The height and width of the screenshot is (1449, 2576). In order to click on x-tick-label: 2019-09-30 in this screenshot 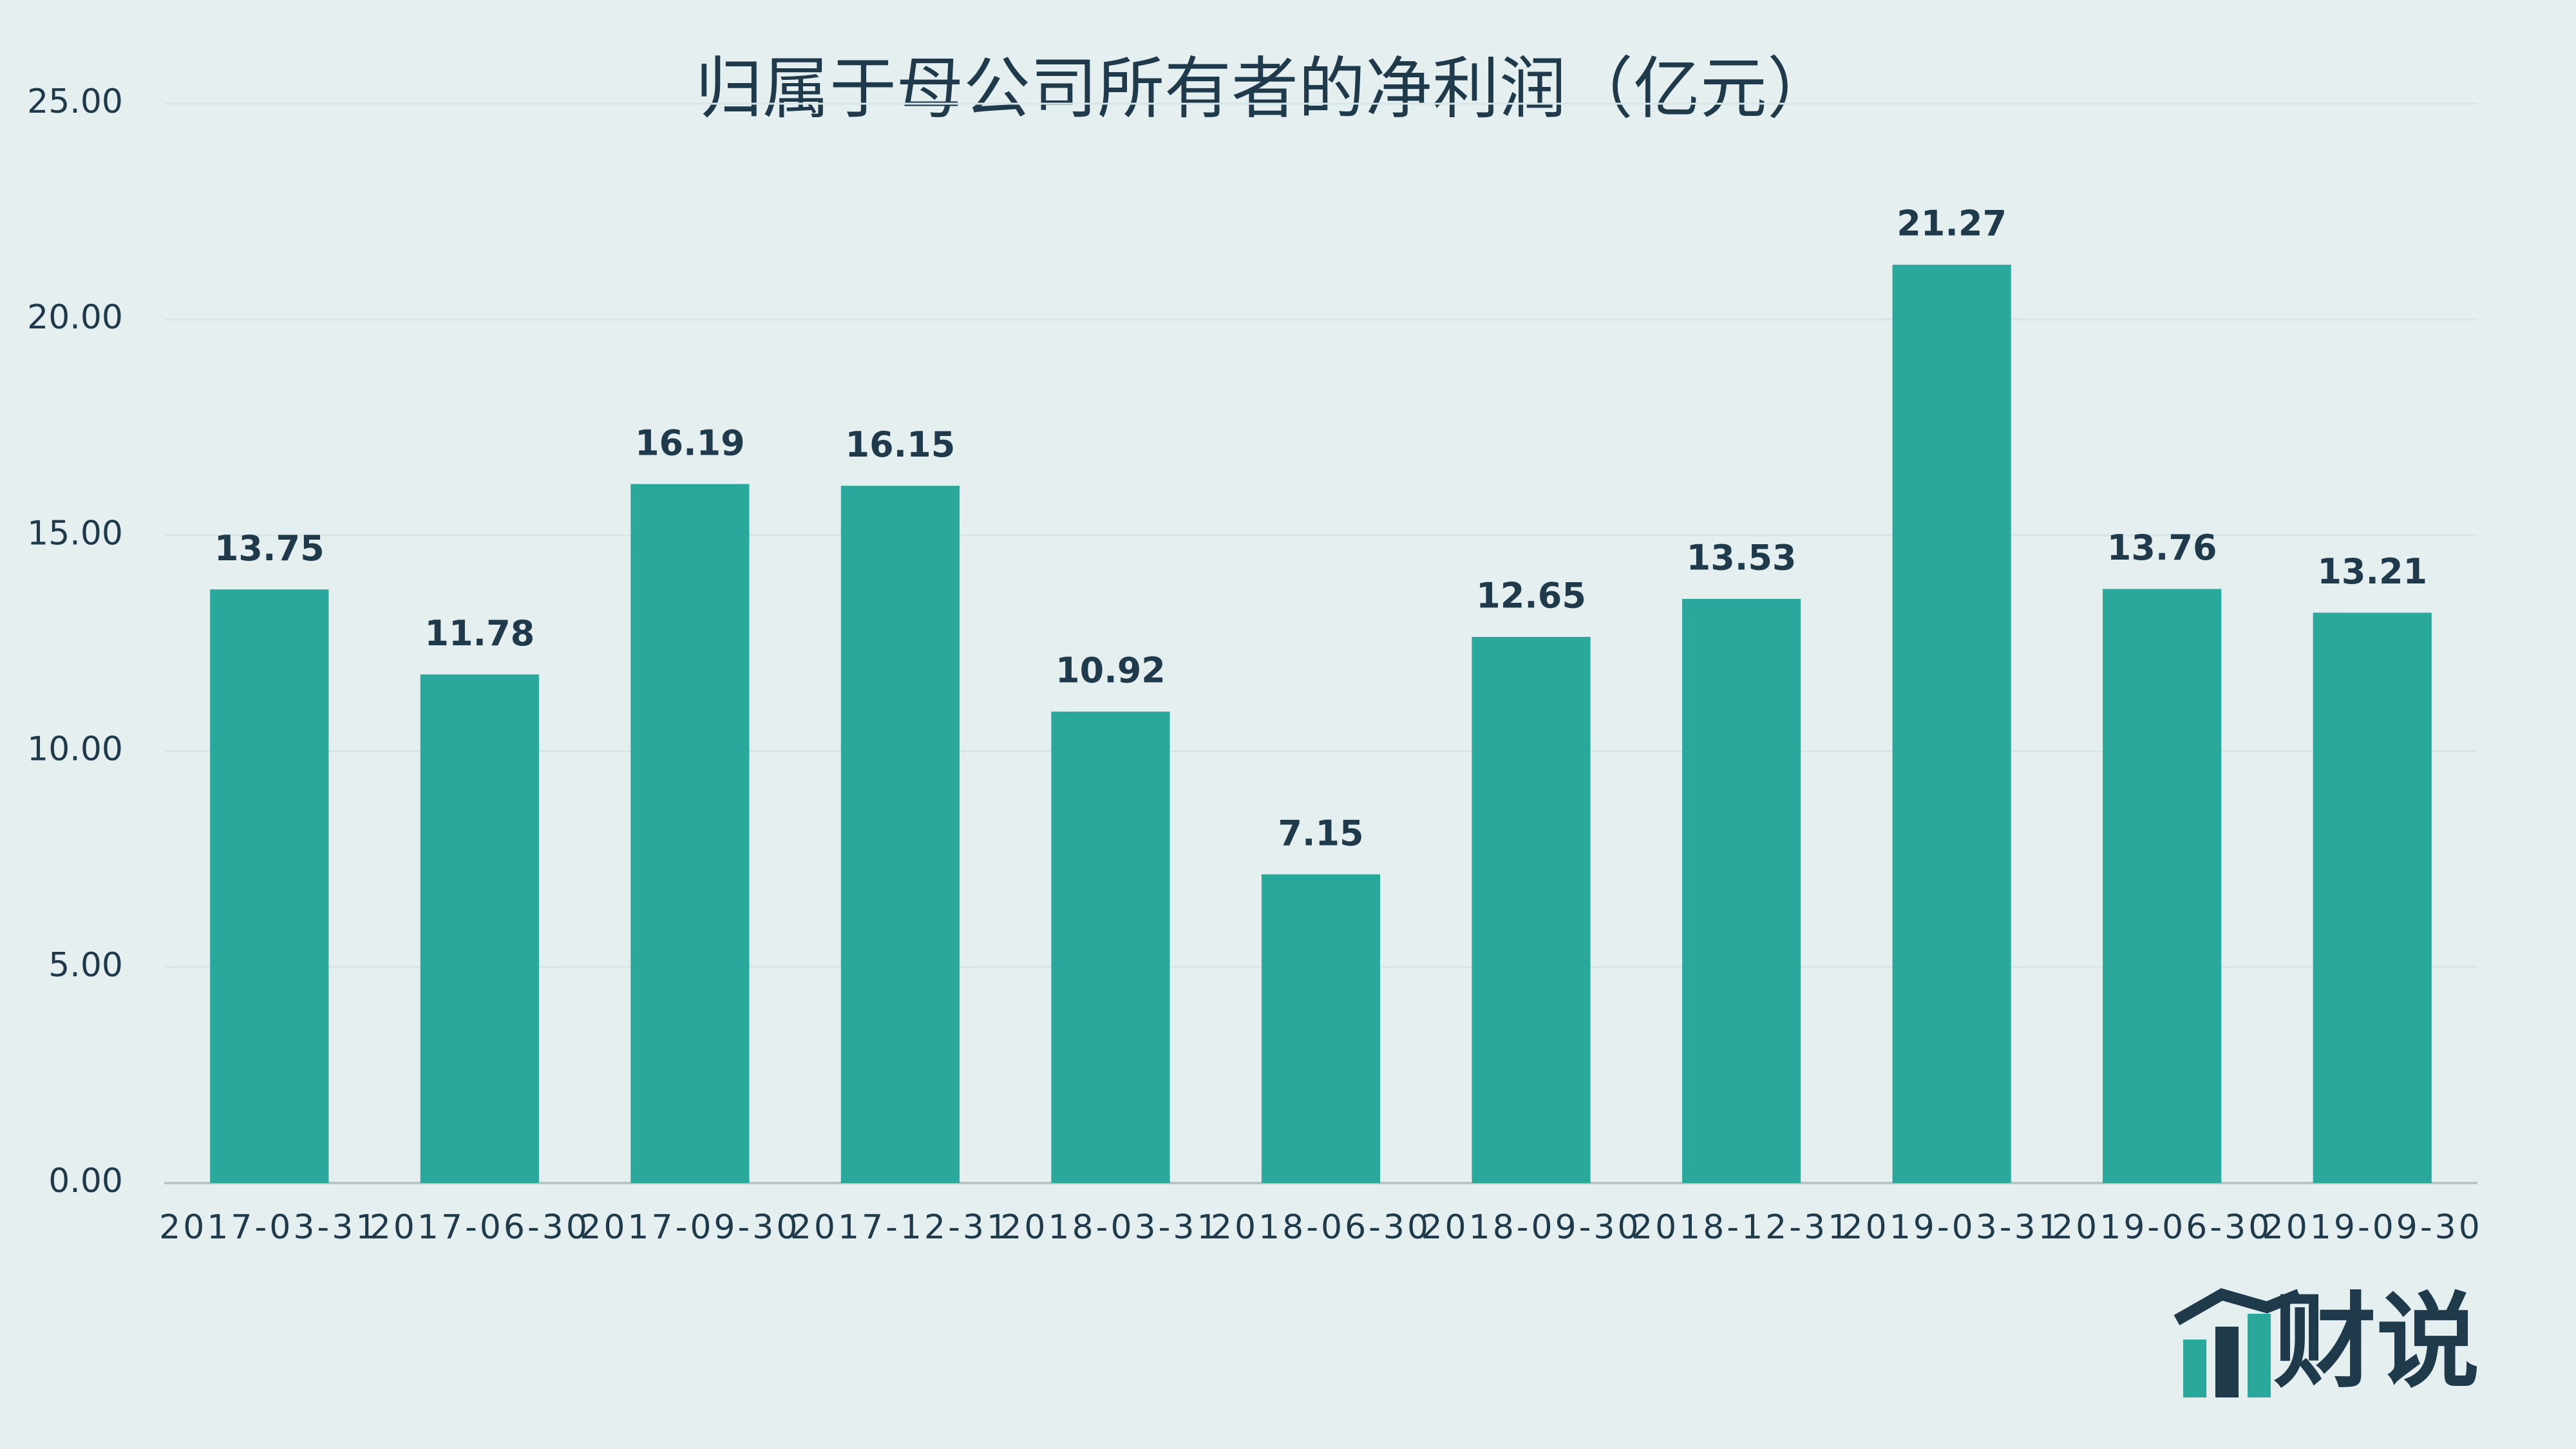, I will do `click(2372, 1227)`.